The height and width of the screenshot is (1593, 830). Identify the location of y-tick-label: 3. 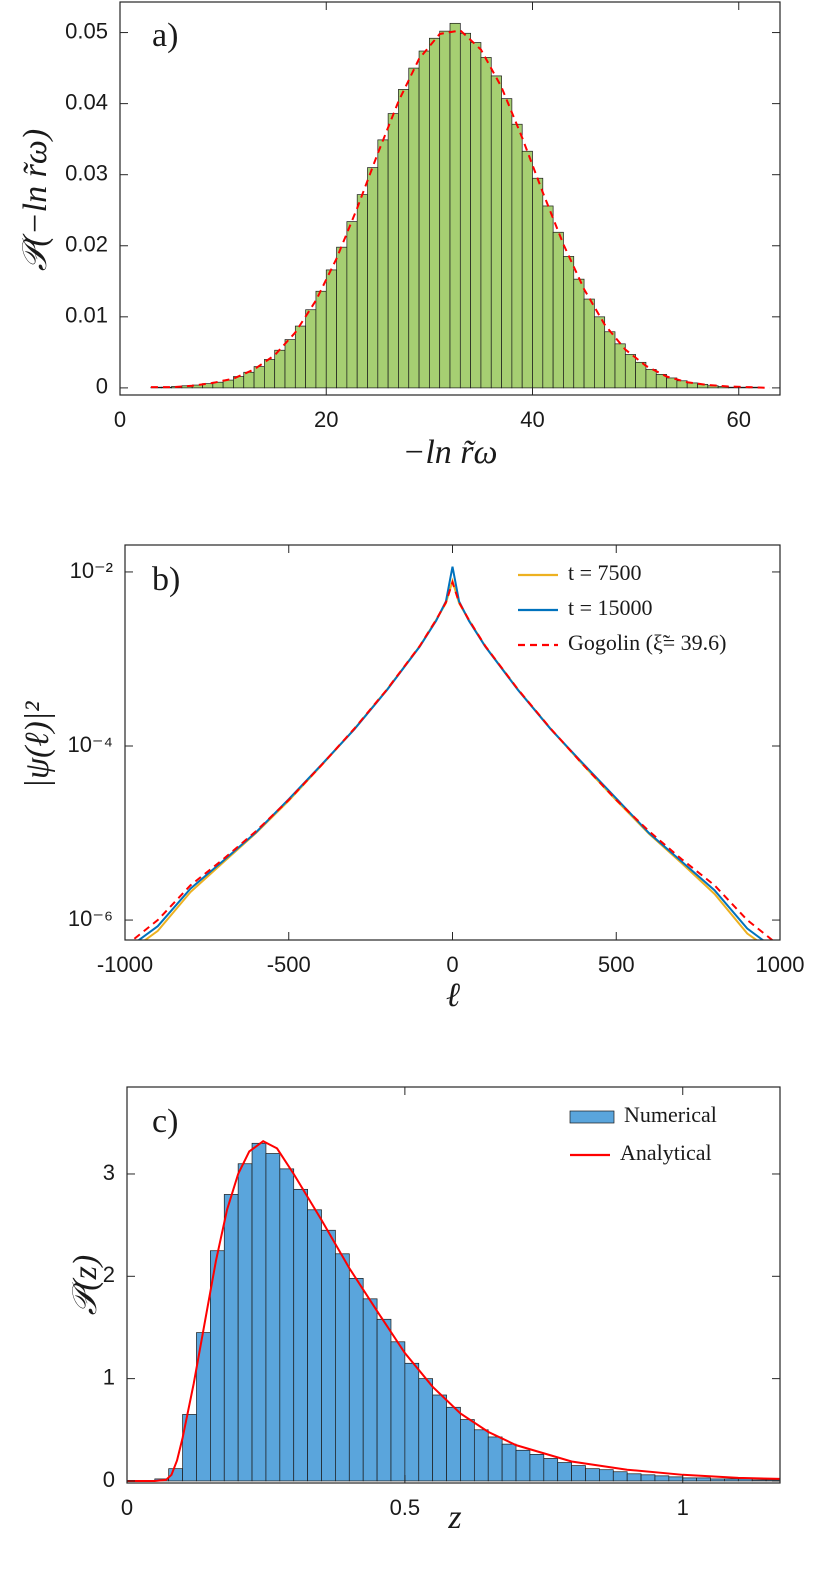
(109, 1172).